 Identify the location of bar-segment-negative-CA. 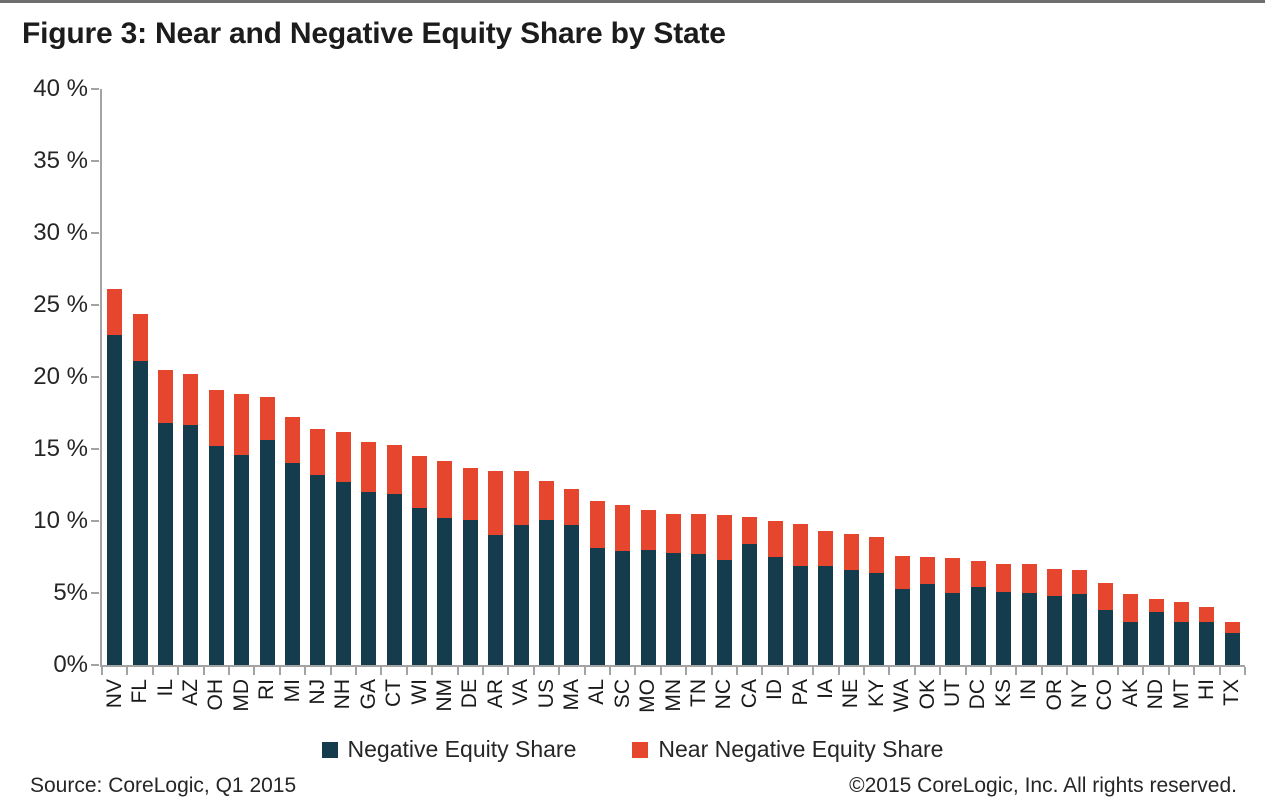
(750, 604).